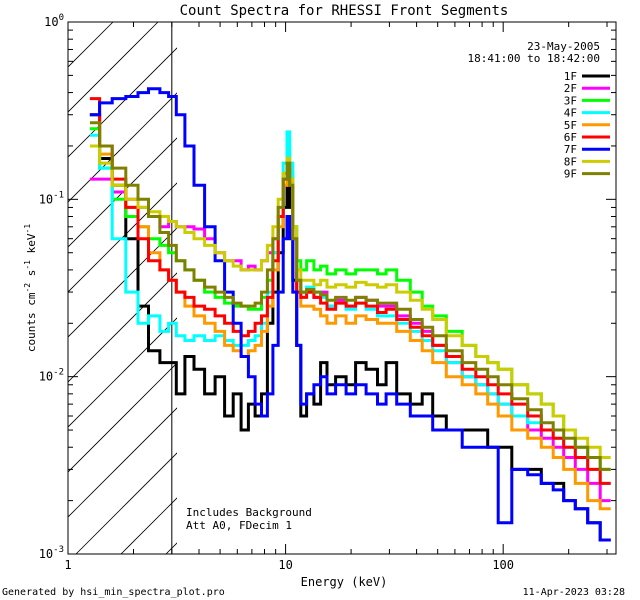  Describe the element at coordinates (67, 565) in the screenshot. I see `x-tick-label: 1` at that location.